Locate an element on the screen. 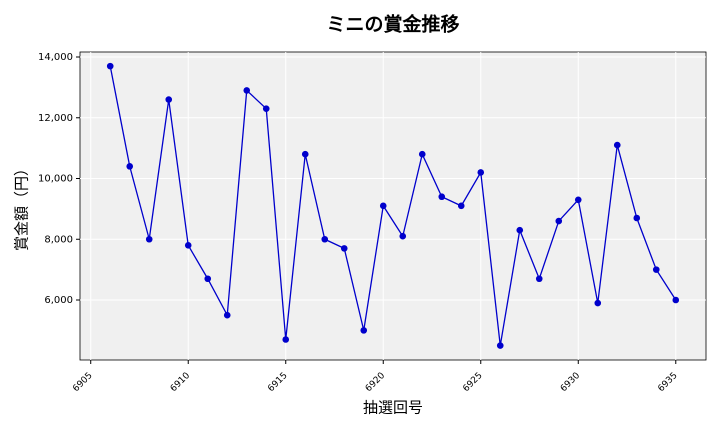 Image resolution: width=720 pixels, height=432 pixels. x-tick-label: 6915 is located at coordinates (277, 382).